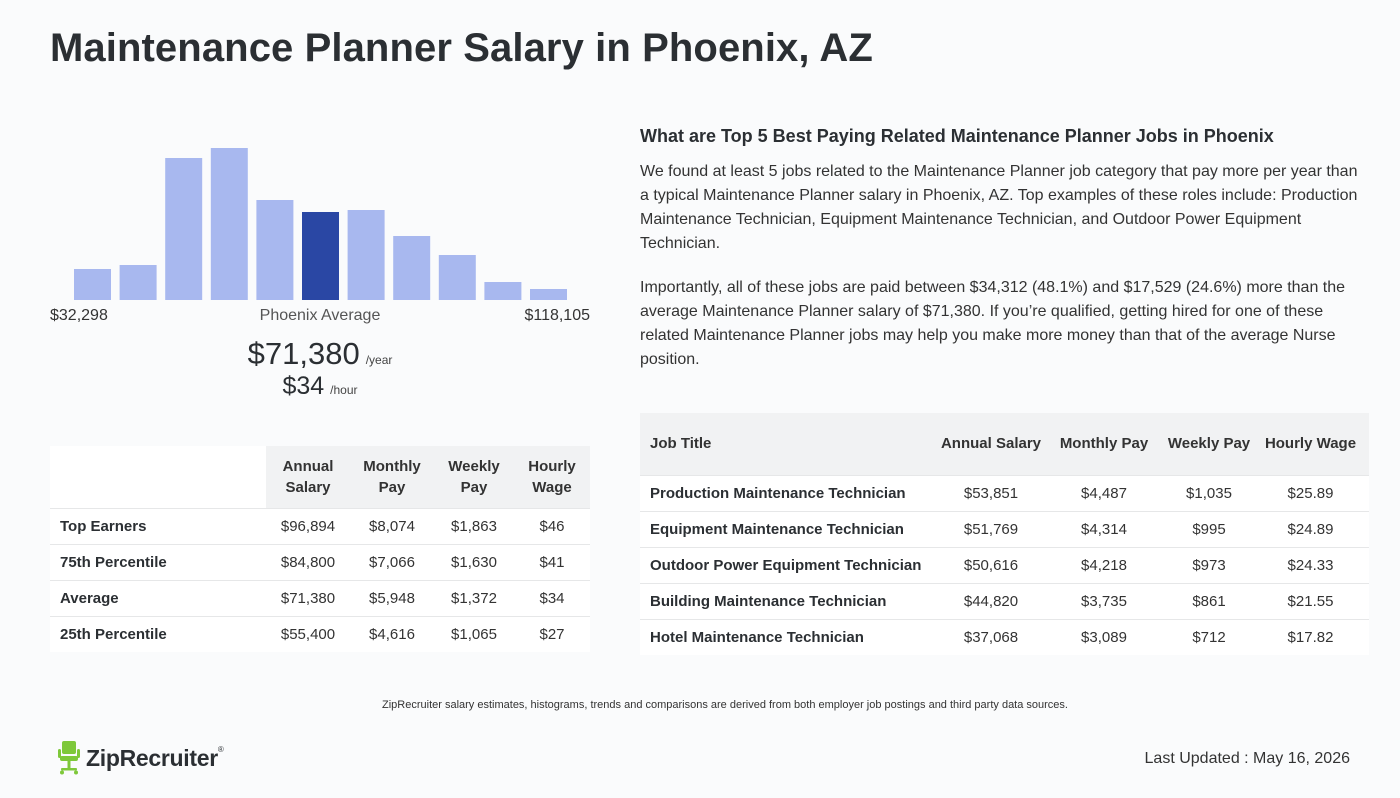 The width and height of the screenshot is (1400, 798). I want to click on logo-text: ZipRecruiter®, so click(155, 758).